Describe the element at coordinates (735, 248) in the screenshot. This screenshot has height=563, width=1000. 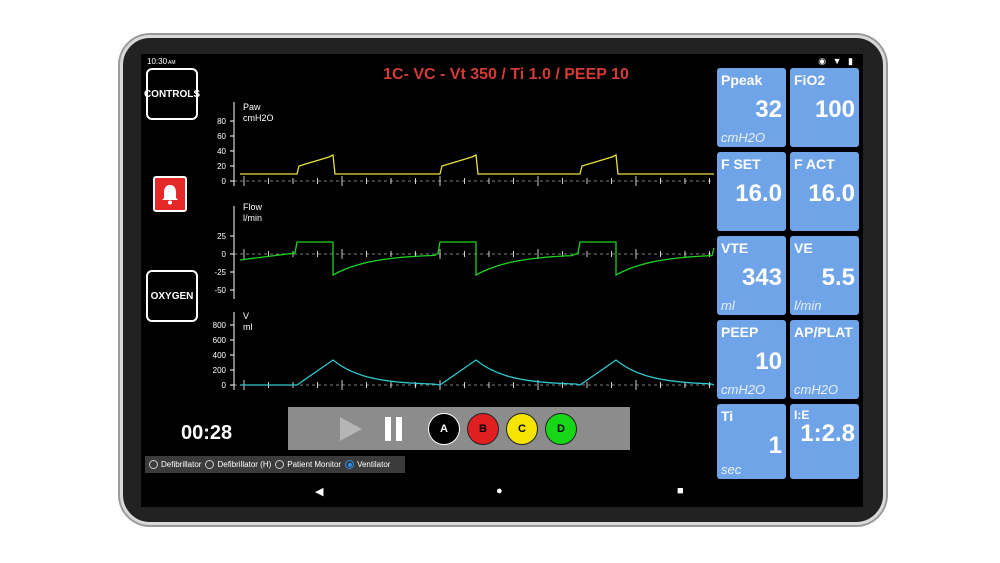
I see `tile-label: VTE` at that location.